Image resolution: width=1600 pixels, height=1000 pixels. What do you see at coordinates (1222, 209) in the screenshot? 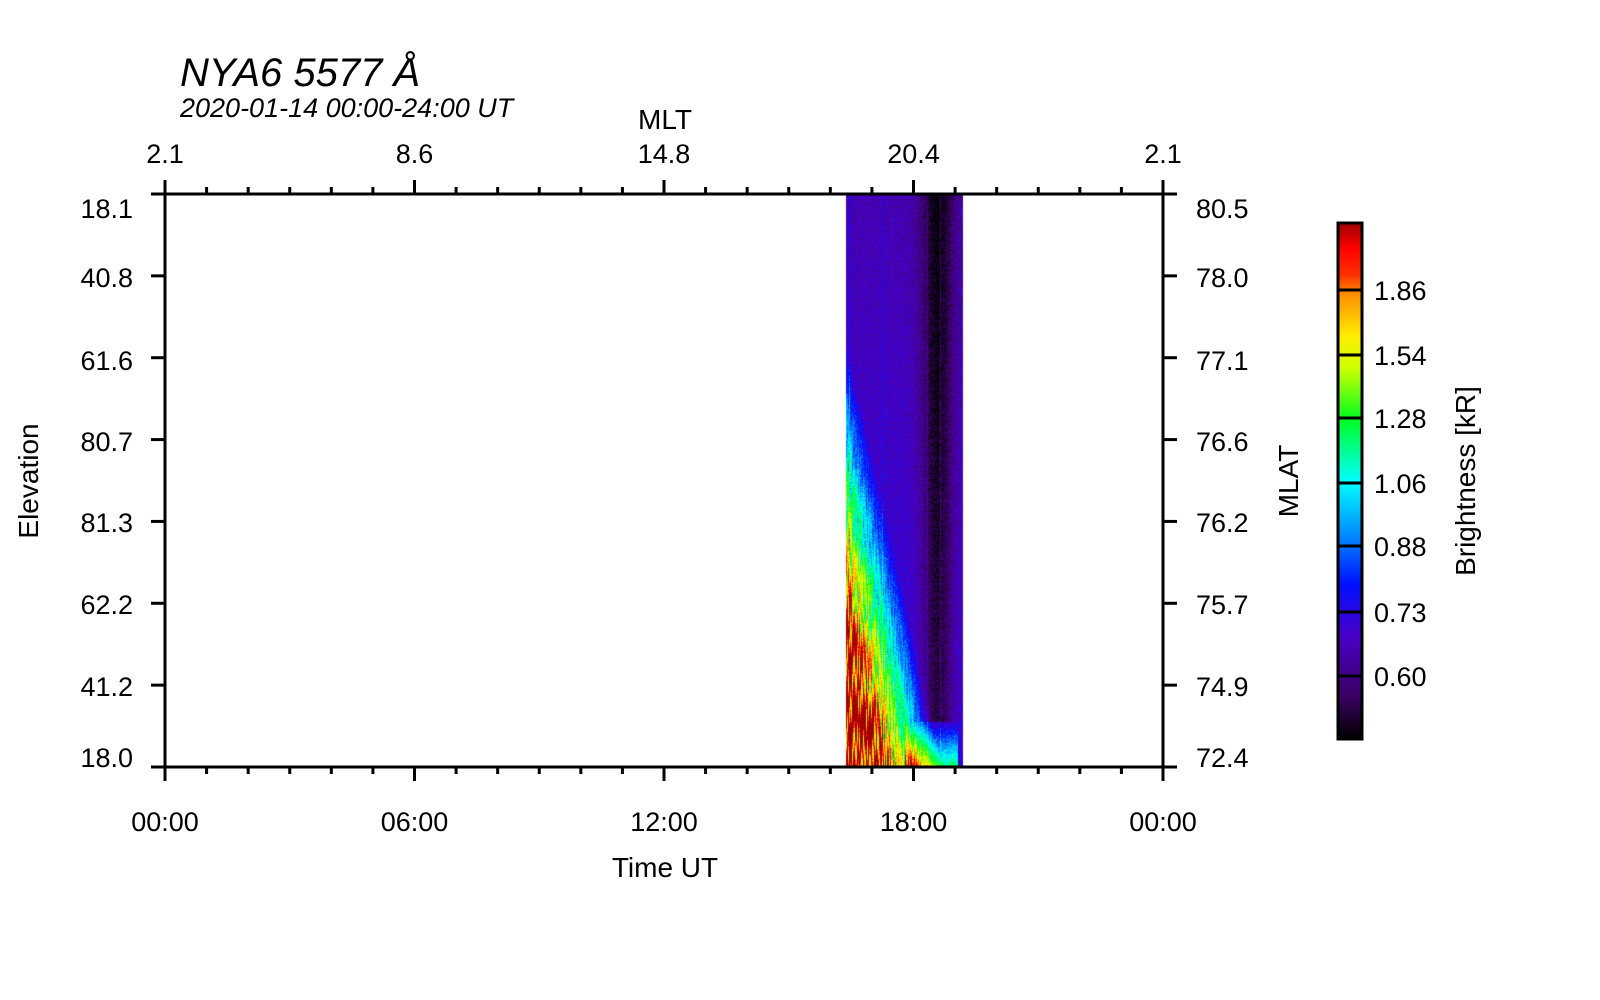
I see `y2-tick-label: 80.5` at bounding box center [1222, 209].